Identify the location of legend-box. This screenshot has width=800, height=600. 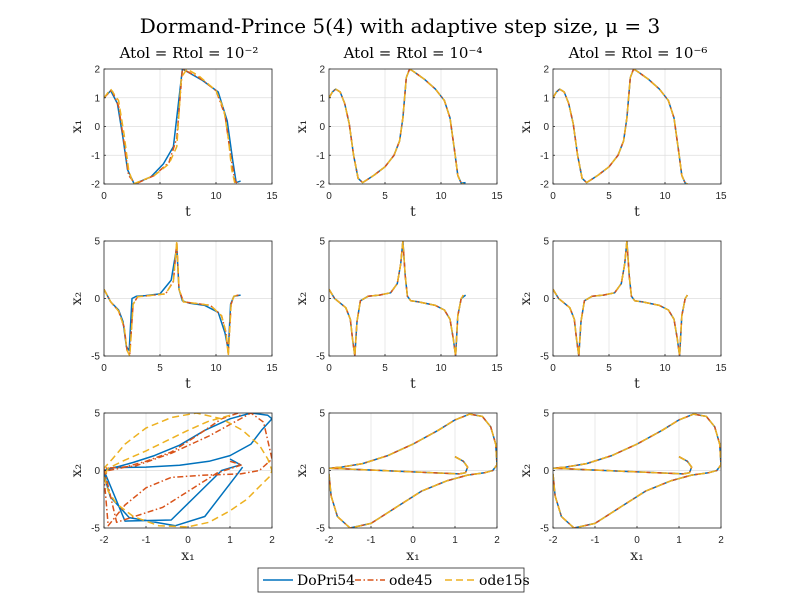
(391, 580).